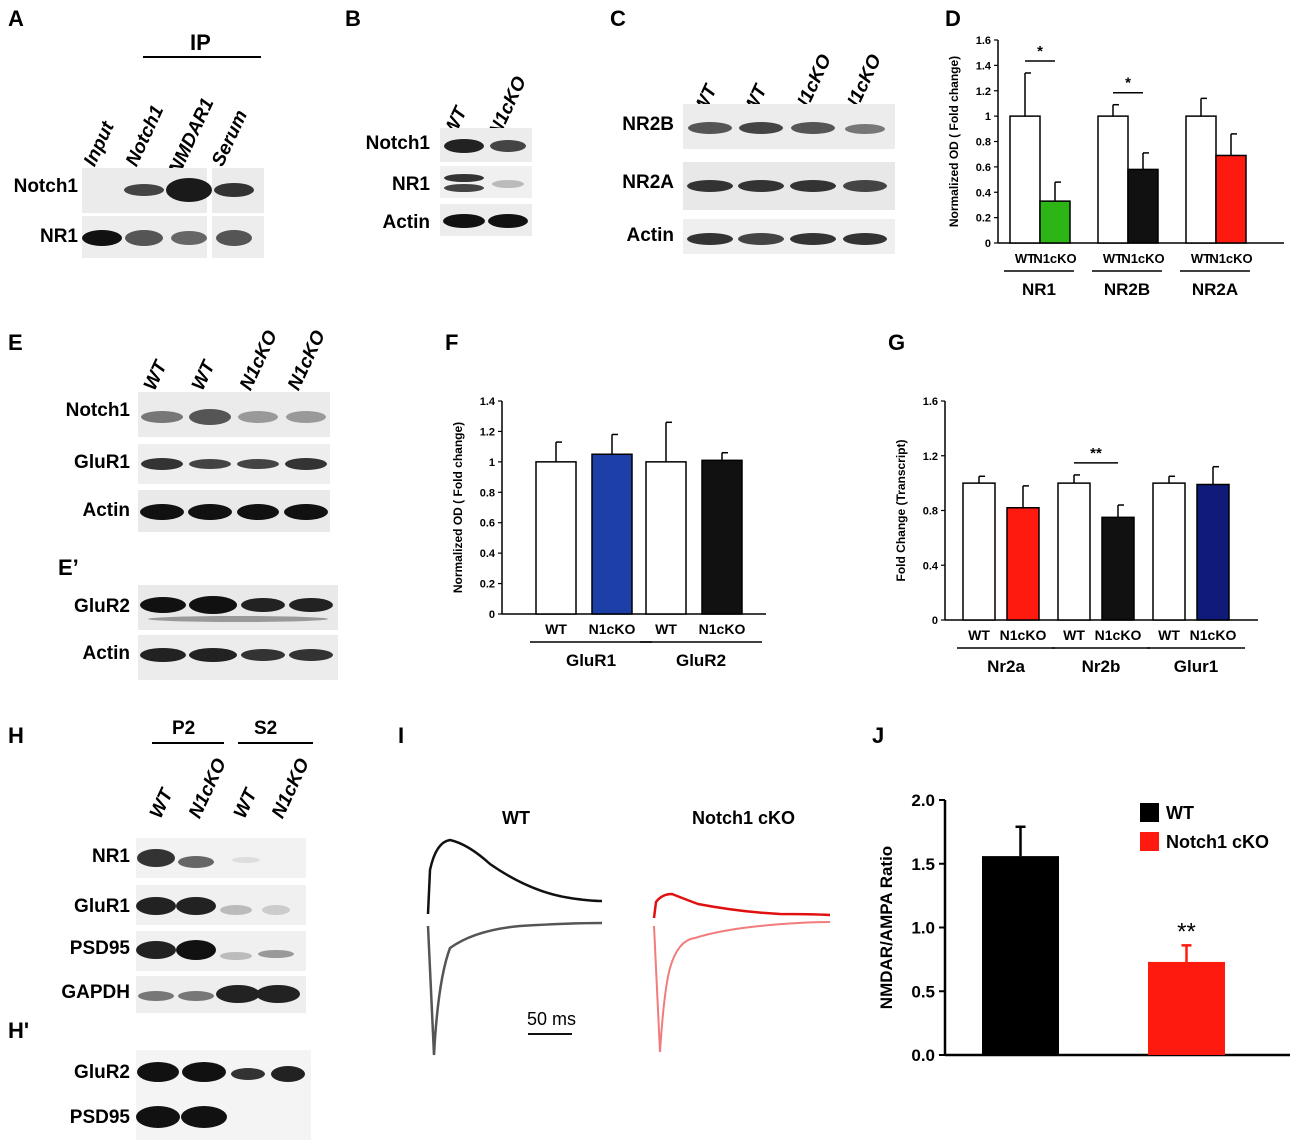 This screenshot has width=1300, height=1147. What do you see at coordinates (353, 18) in the screenshot?
I see `panel-b-letter: B` at bounding box center [353, 18].